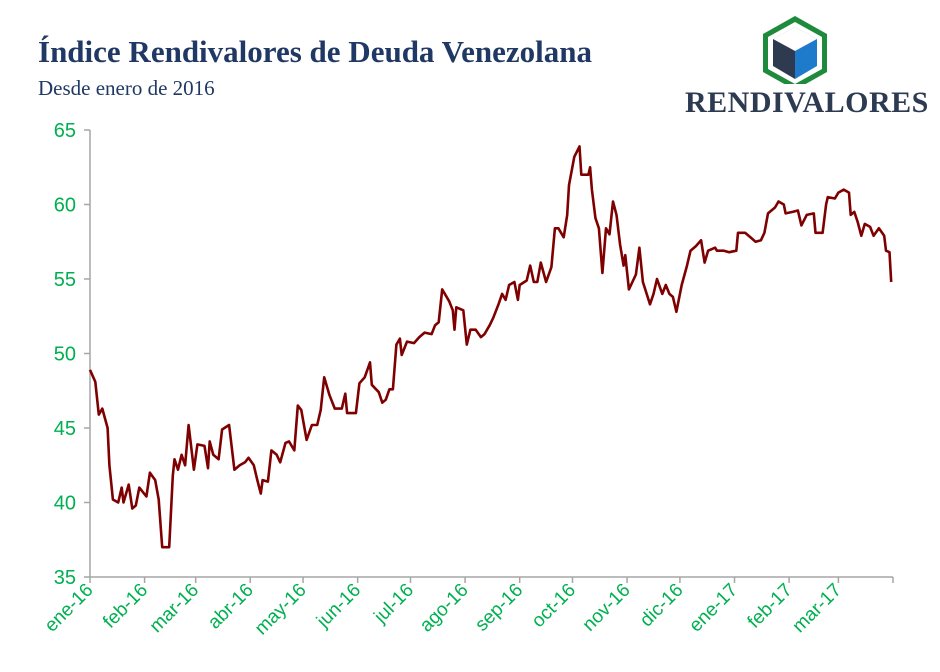 The height and width of the screenshot is (672, 940). I want to click on cube-logo-icon, so click(795, 53).